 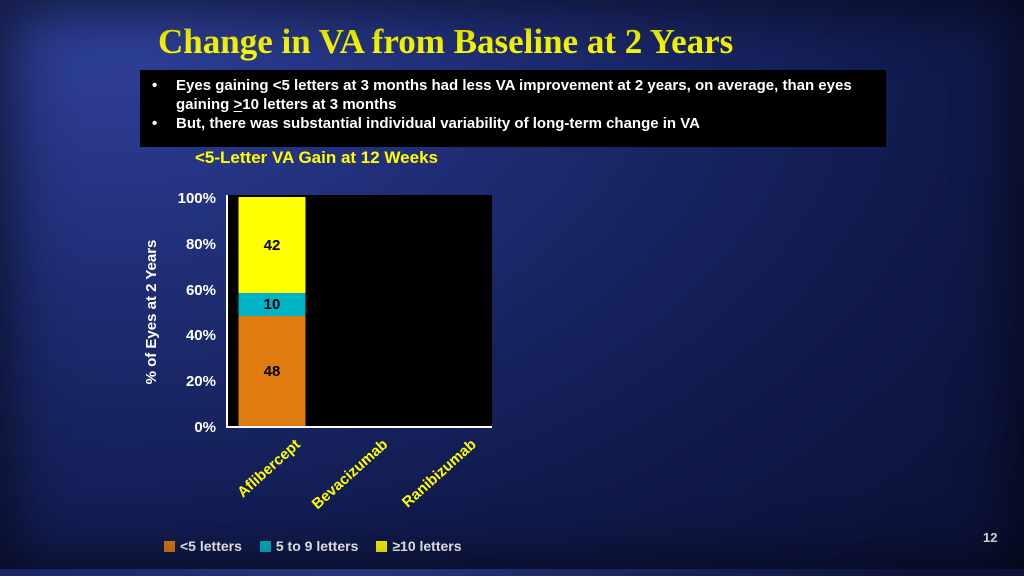 I want to click on y-axis-tick-label: 80%, so click(x=200, y=244).